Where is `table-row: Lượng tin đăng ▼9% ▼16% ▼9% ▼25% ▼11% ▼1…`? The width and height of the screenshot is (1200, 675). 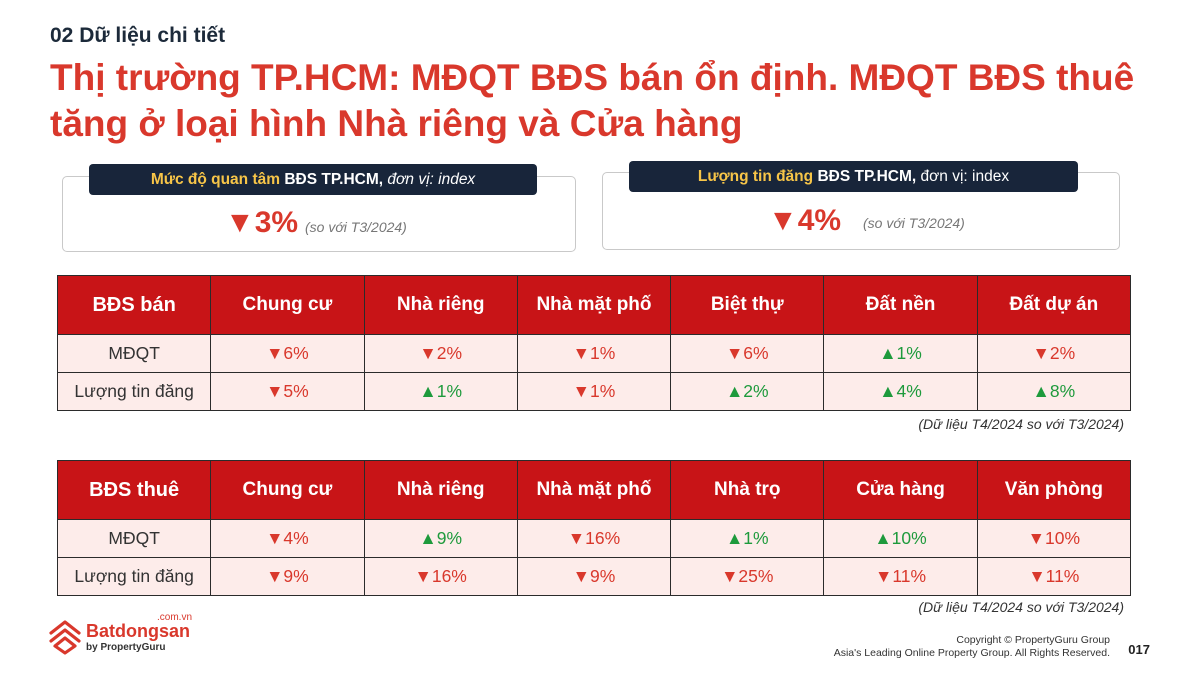
table-row: Lượng tin đăng ▼9% ▼16% ▼9% ▼25% ▼11% ▼1… is located at coordinates (594, 576).